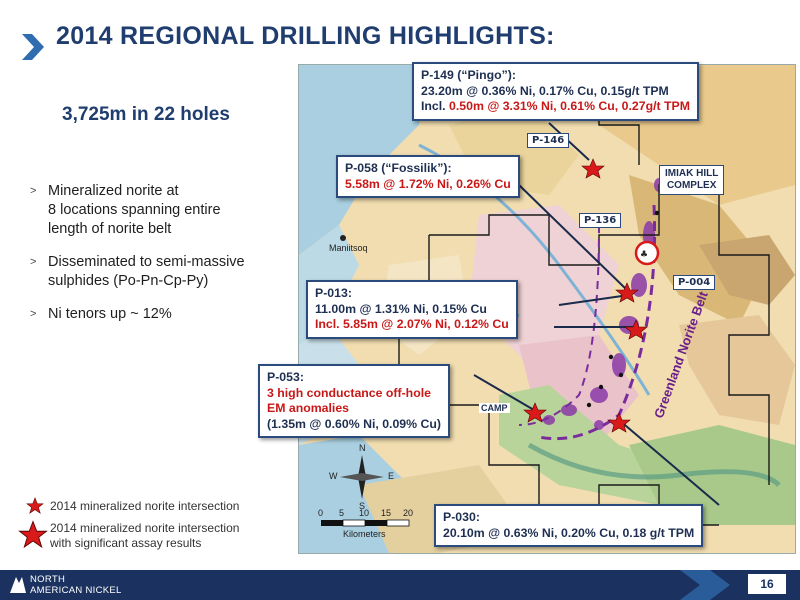  Describe the element at coordinates (110, 314) in the screenshot. I see `bullet-text: Ni tenors up ~ 12%` at that location.